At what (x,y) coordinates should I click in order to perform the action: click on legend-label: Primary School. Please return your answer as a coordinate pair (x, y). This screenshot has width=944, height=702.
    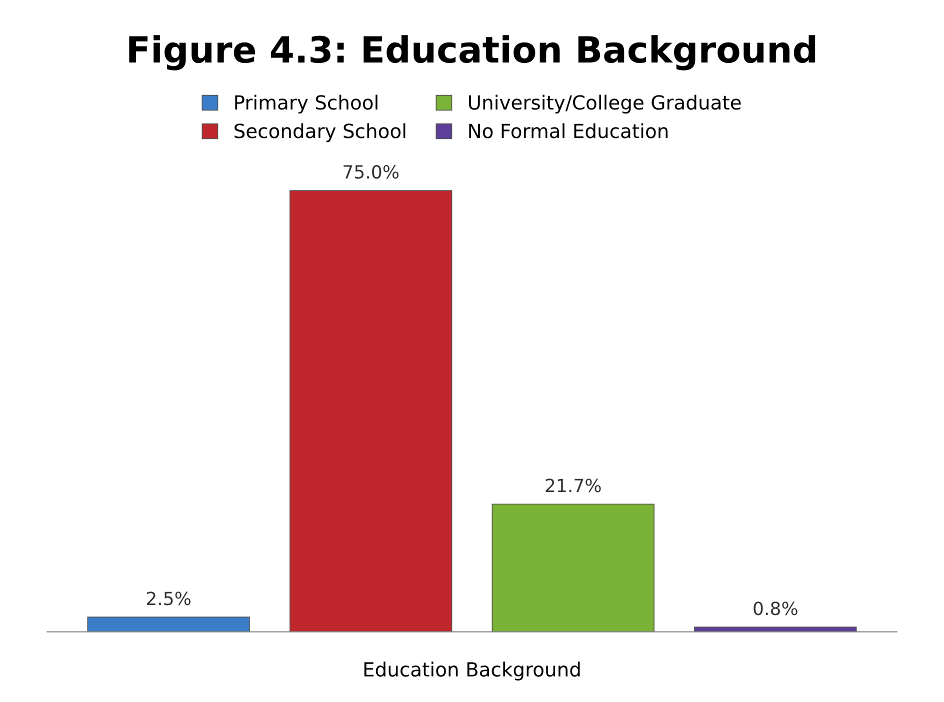
    Looking at the image, I should click on (306, 104).